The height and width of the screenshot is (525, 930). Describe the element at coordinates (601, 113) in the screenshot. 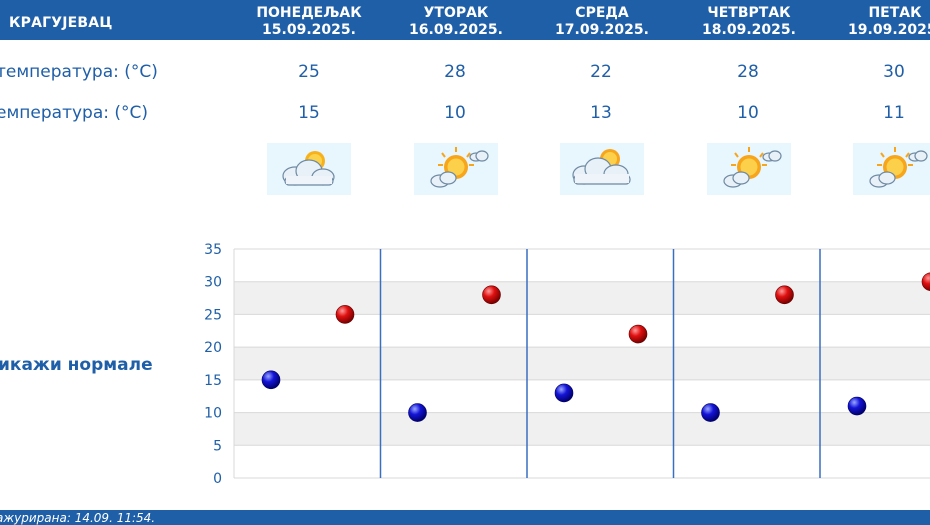

I see `min-temp-value: 13` at that location.